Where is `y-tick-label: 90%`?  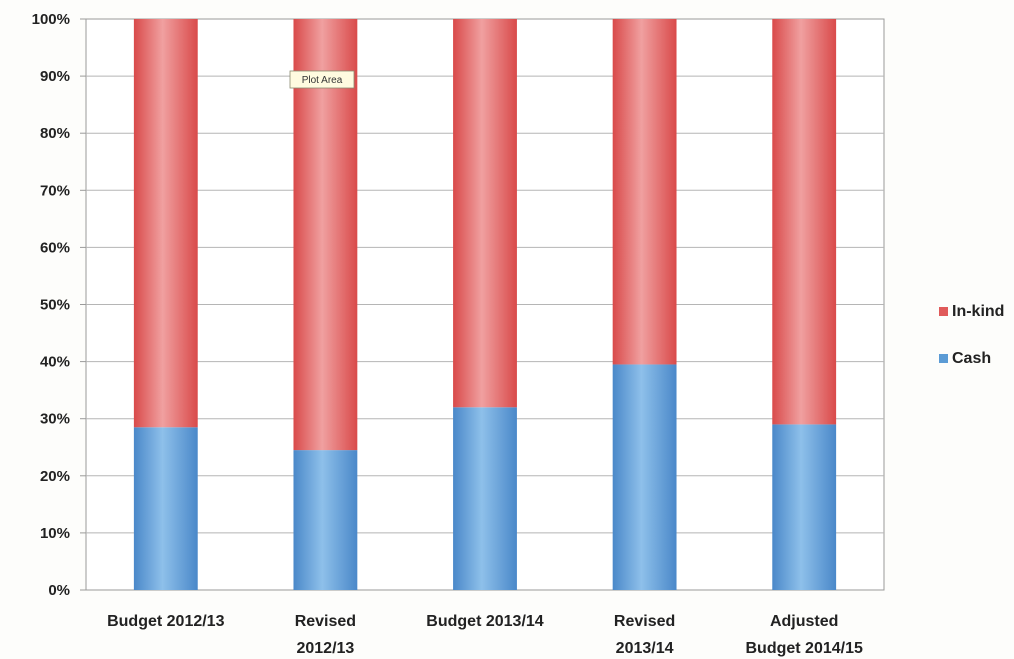
y-tick-label: 90% is located at coordinates (55, 76).